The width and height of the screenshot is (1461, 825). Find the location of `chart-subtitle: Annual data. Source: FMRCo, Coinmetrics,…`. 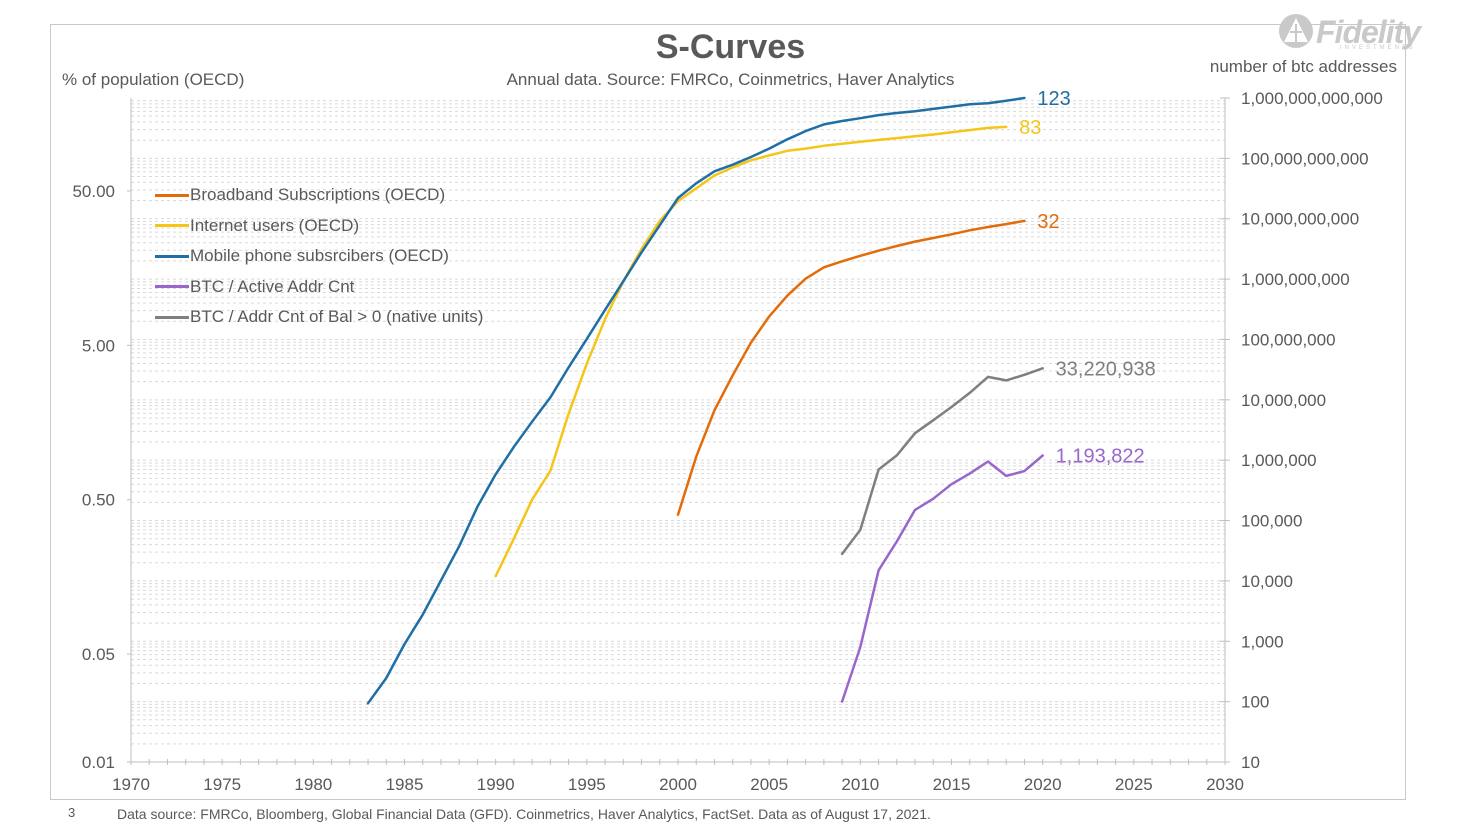

chart-subtitle: Annual data. Source: FMRCo, Coinmetrics,… is located at coordinates (730, 79).